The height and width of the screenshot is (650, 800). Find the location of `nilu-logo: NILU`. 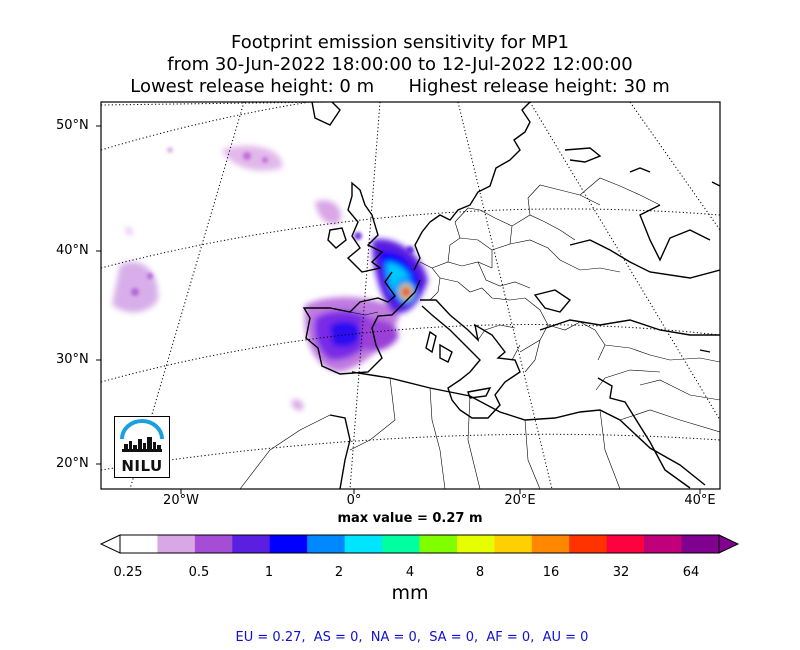

nilu-logo: NILU is located at coordinates (142, 447).